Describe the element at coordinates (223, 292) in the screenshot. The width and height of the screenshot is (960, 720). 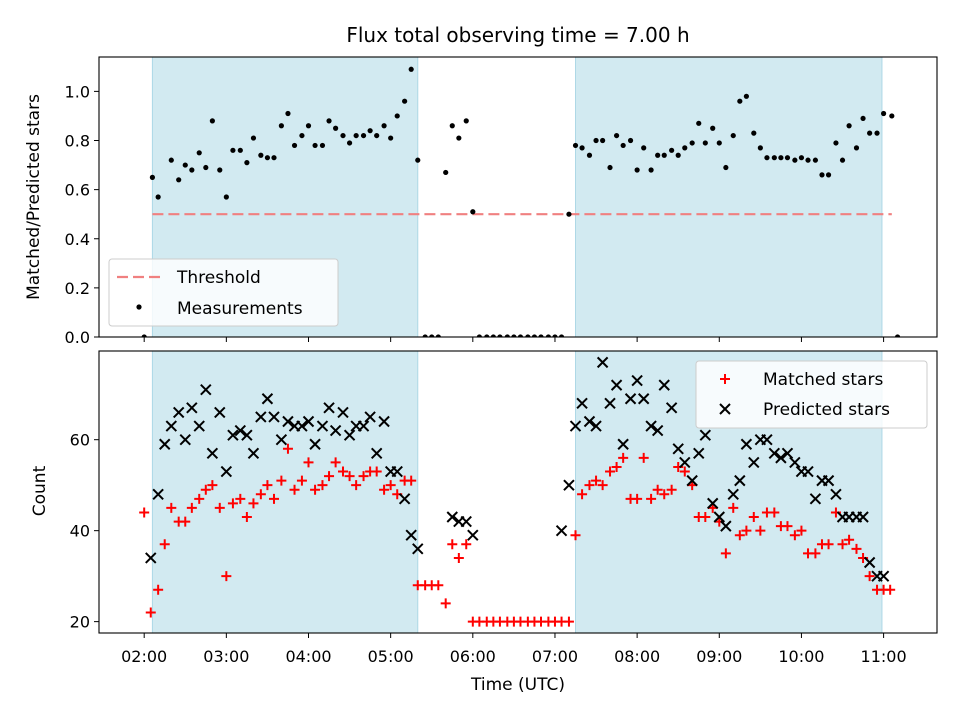
I see `legend: Threshold Measurements` at that location.